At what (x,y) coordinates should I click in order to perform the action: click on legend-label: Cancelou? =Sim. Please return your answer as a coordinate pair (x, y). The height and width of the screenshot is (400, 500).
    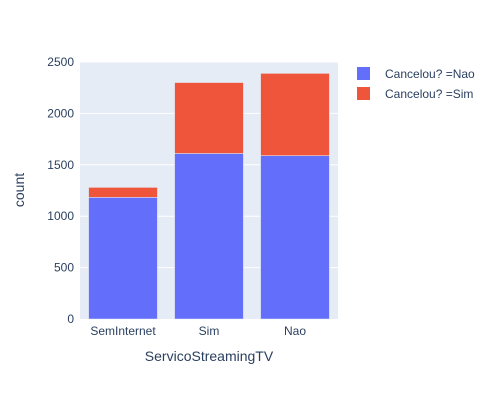
    Looking at the image, I should click on (429, 94).